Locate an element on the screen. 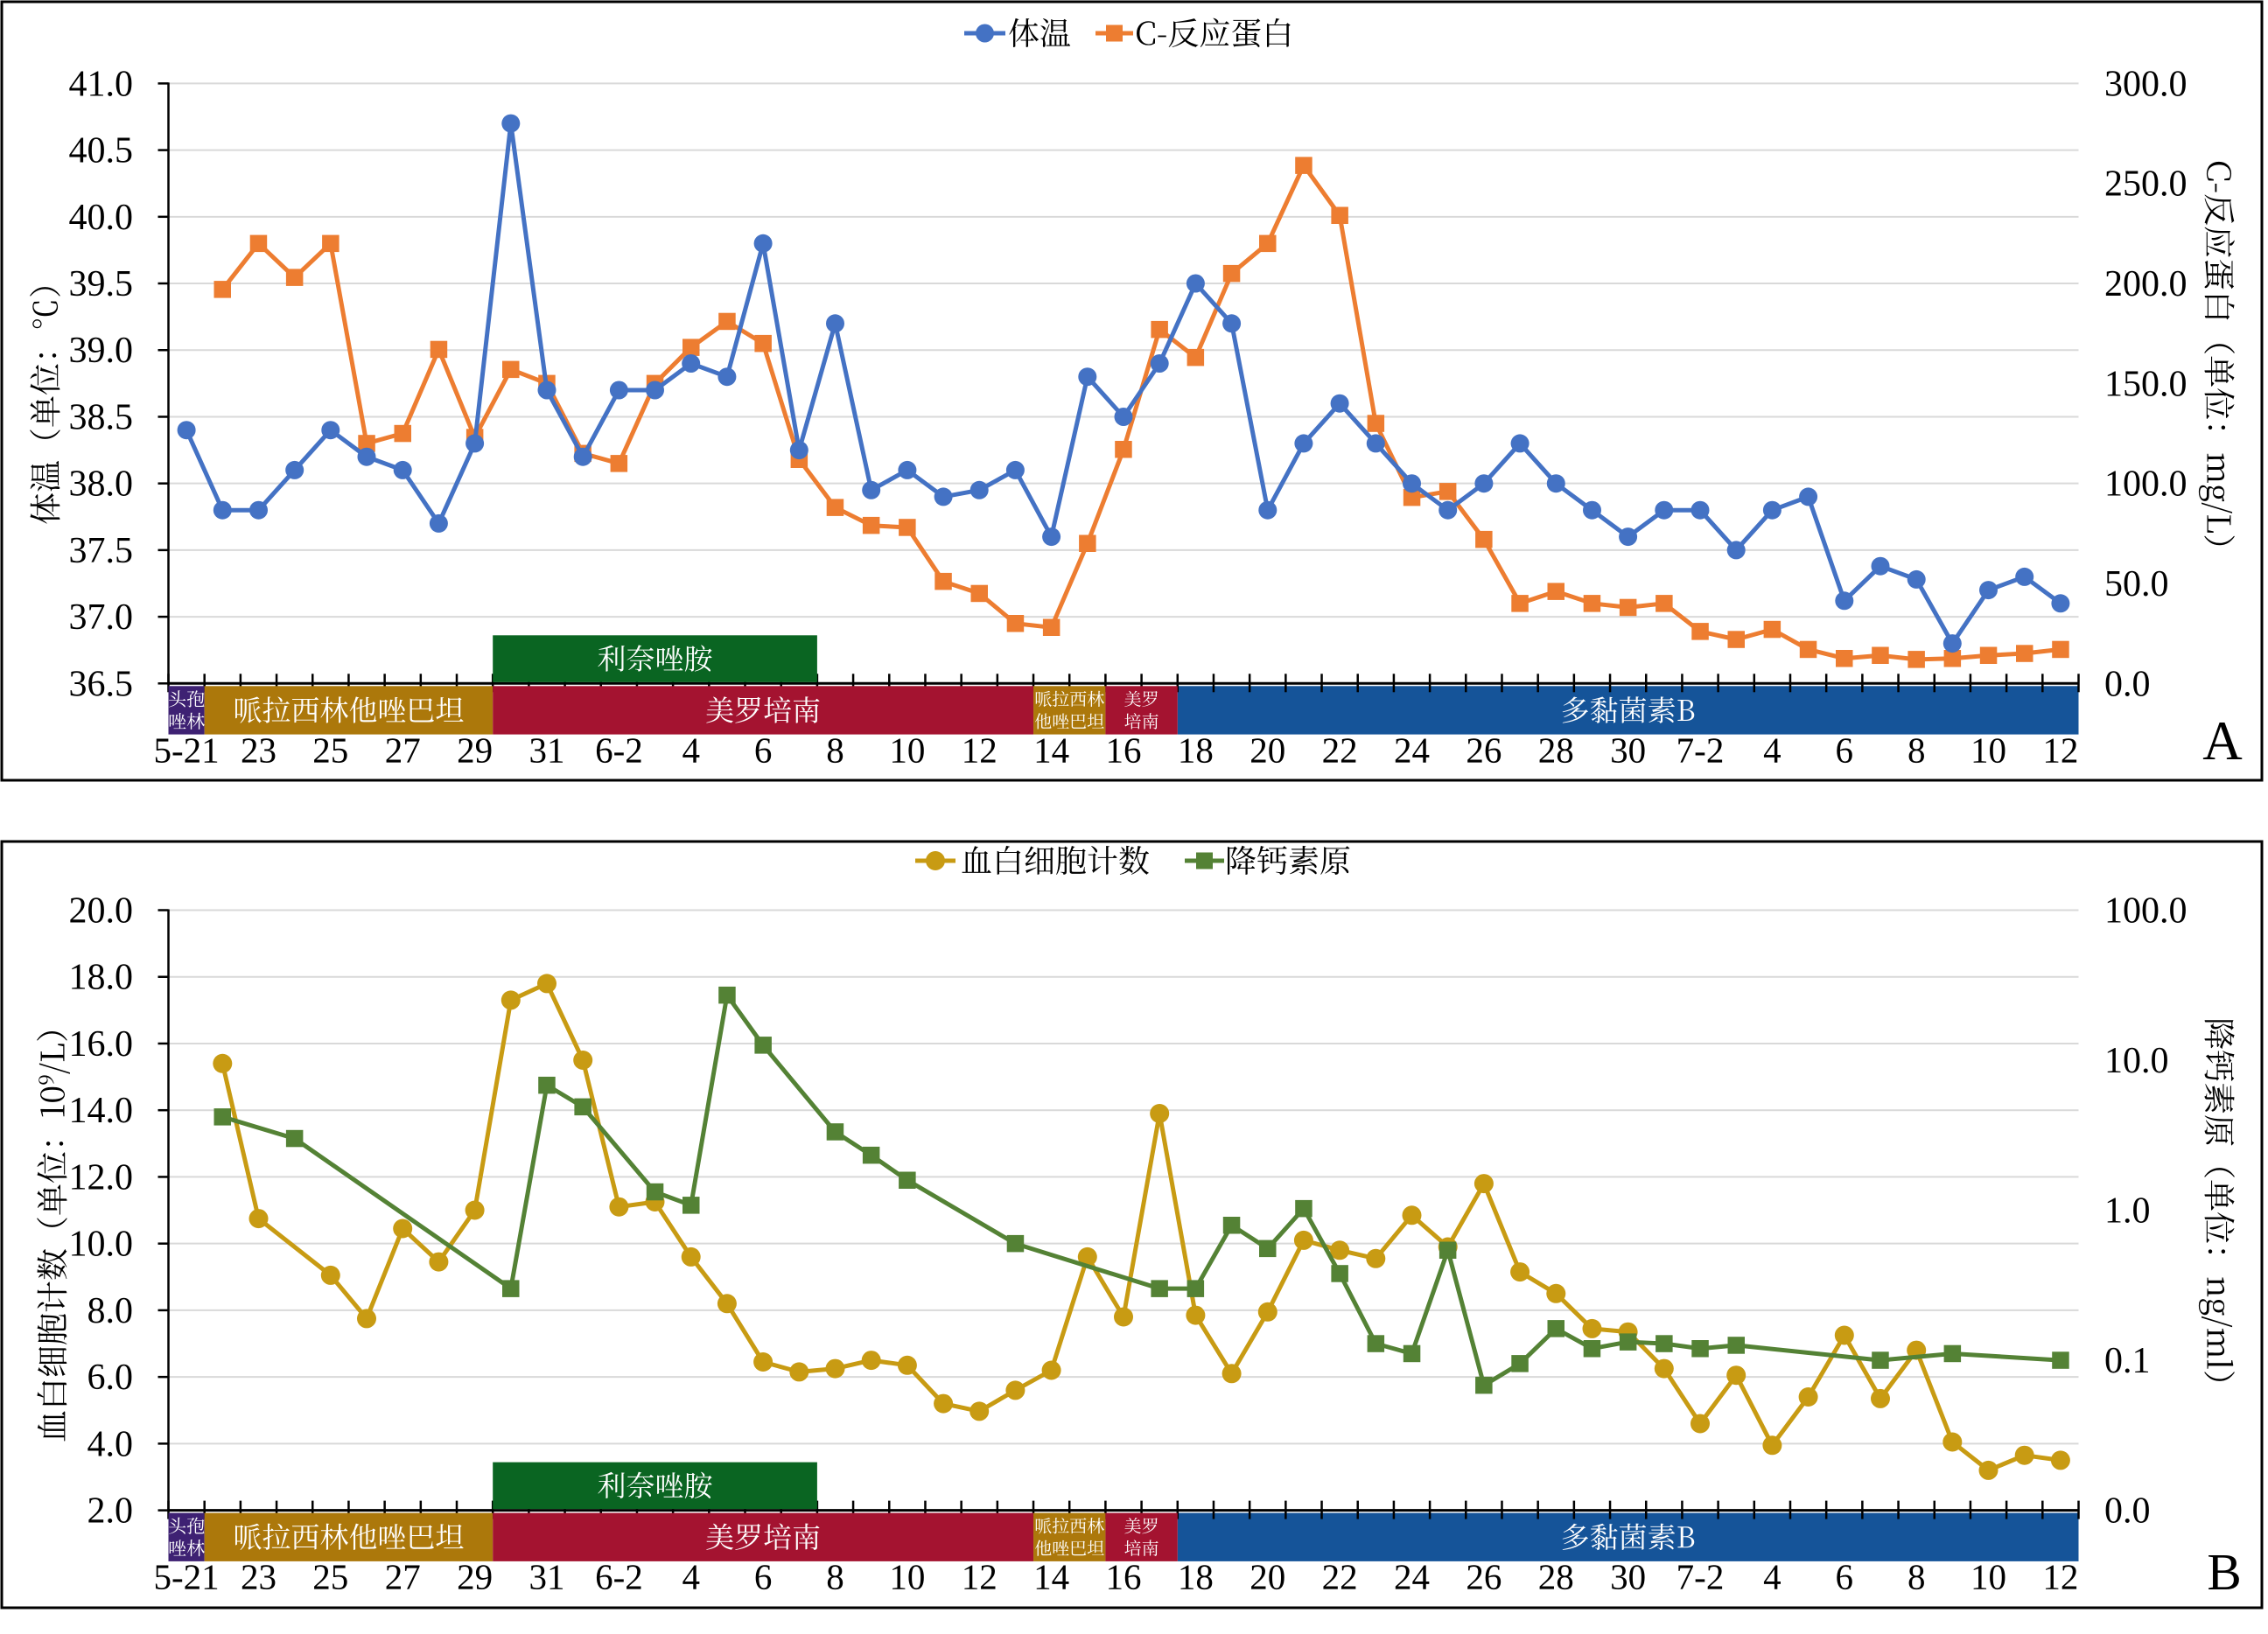  svg-text: 2.0 is located at coordinates (111, 1512).